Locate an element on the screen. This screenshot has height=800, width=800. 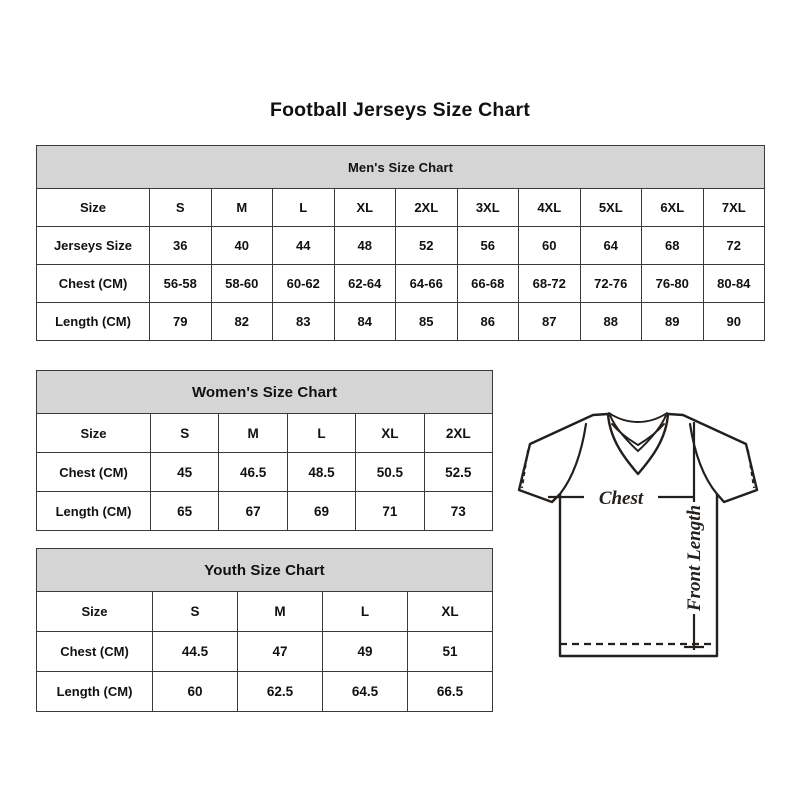
table-cell: 72-76 is located at coordinates (610, 283).